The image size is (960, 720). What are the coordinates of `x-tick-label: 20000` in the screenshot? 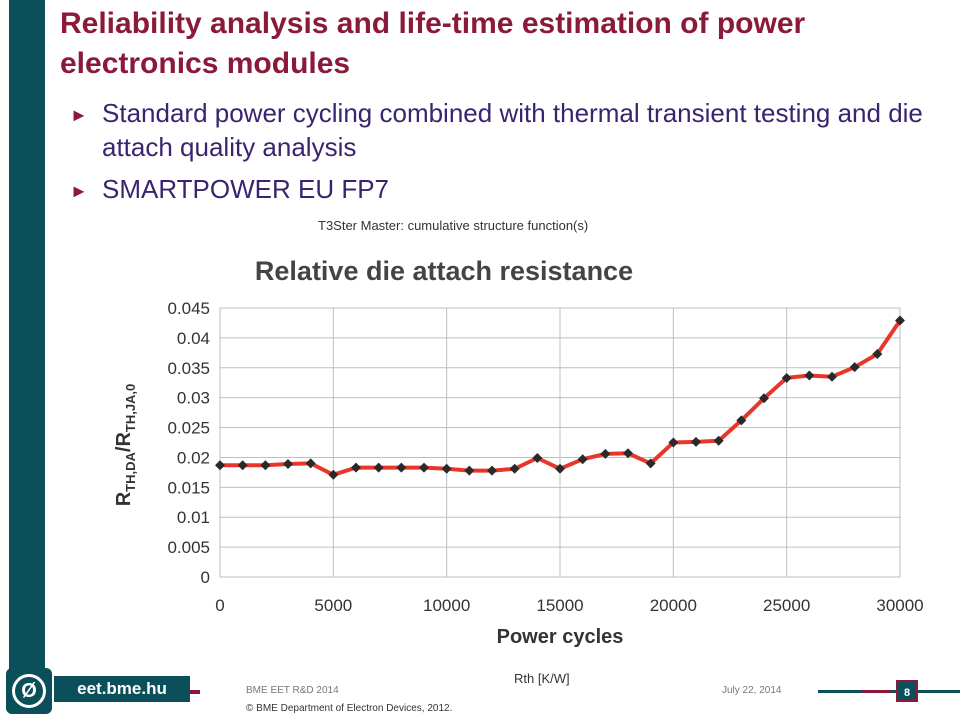 It's located at (673, 605).